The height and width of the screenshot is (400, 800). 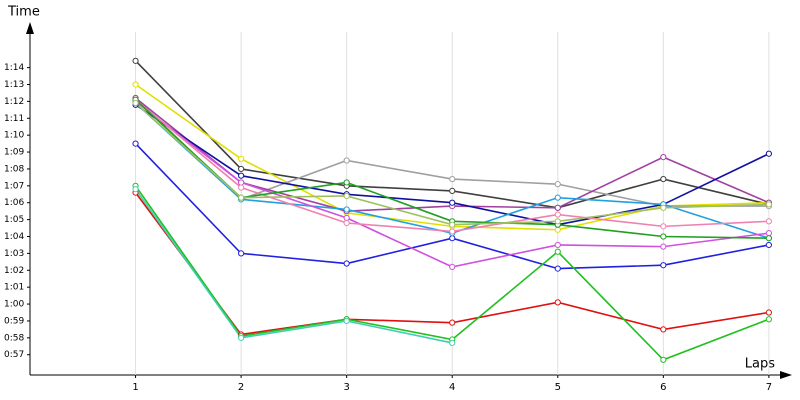 I want to click on x-axis-title: Laps, so click(x=760, y=364).